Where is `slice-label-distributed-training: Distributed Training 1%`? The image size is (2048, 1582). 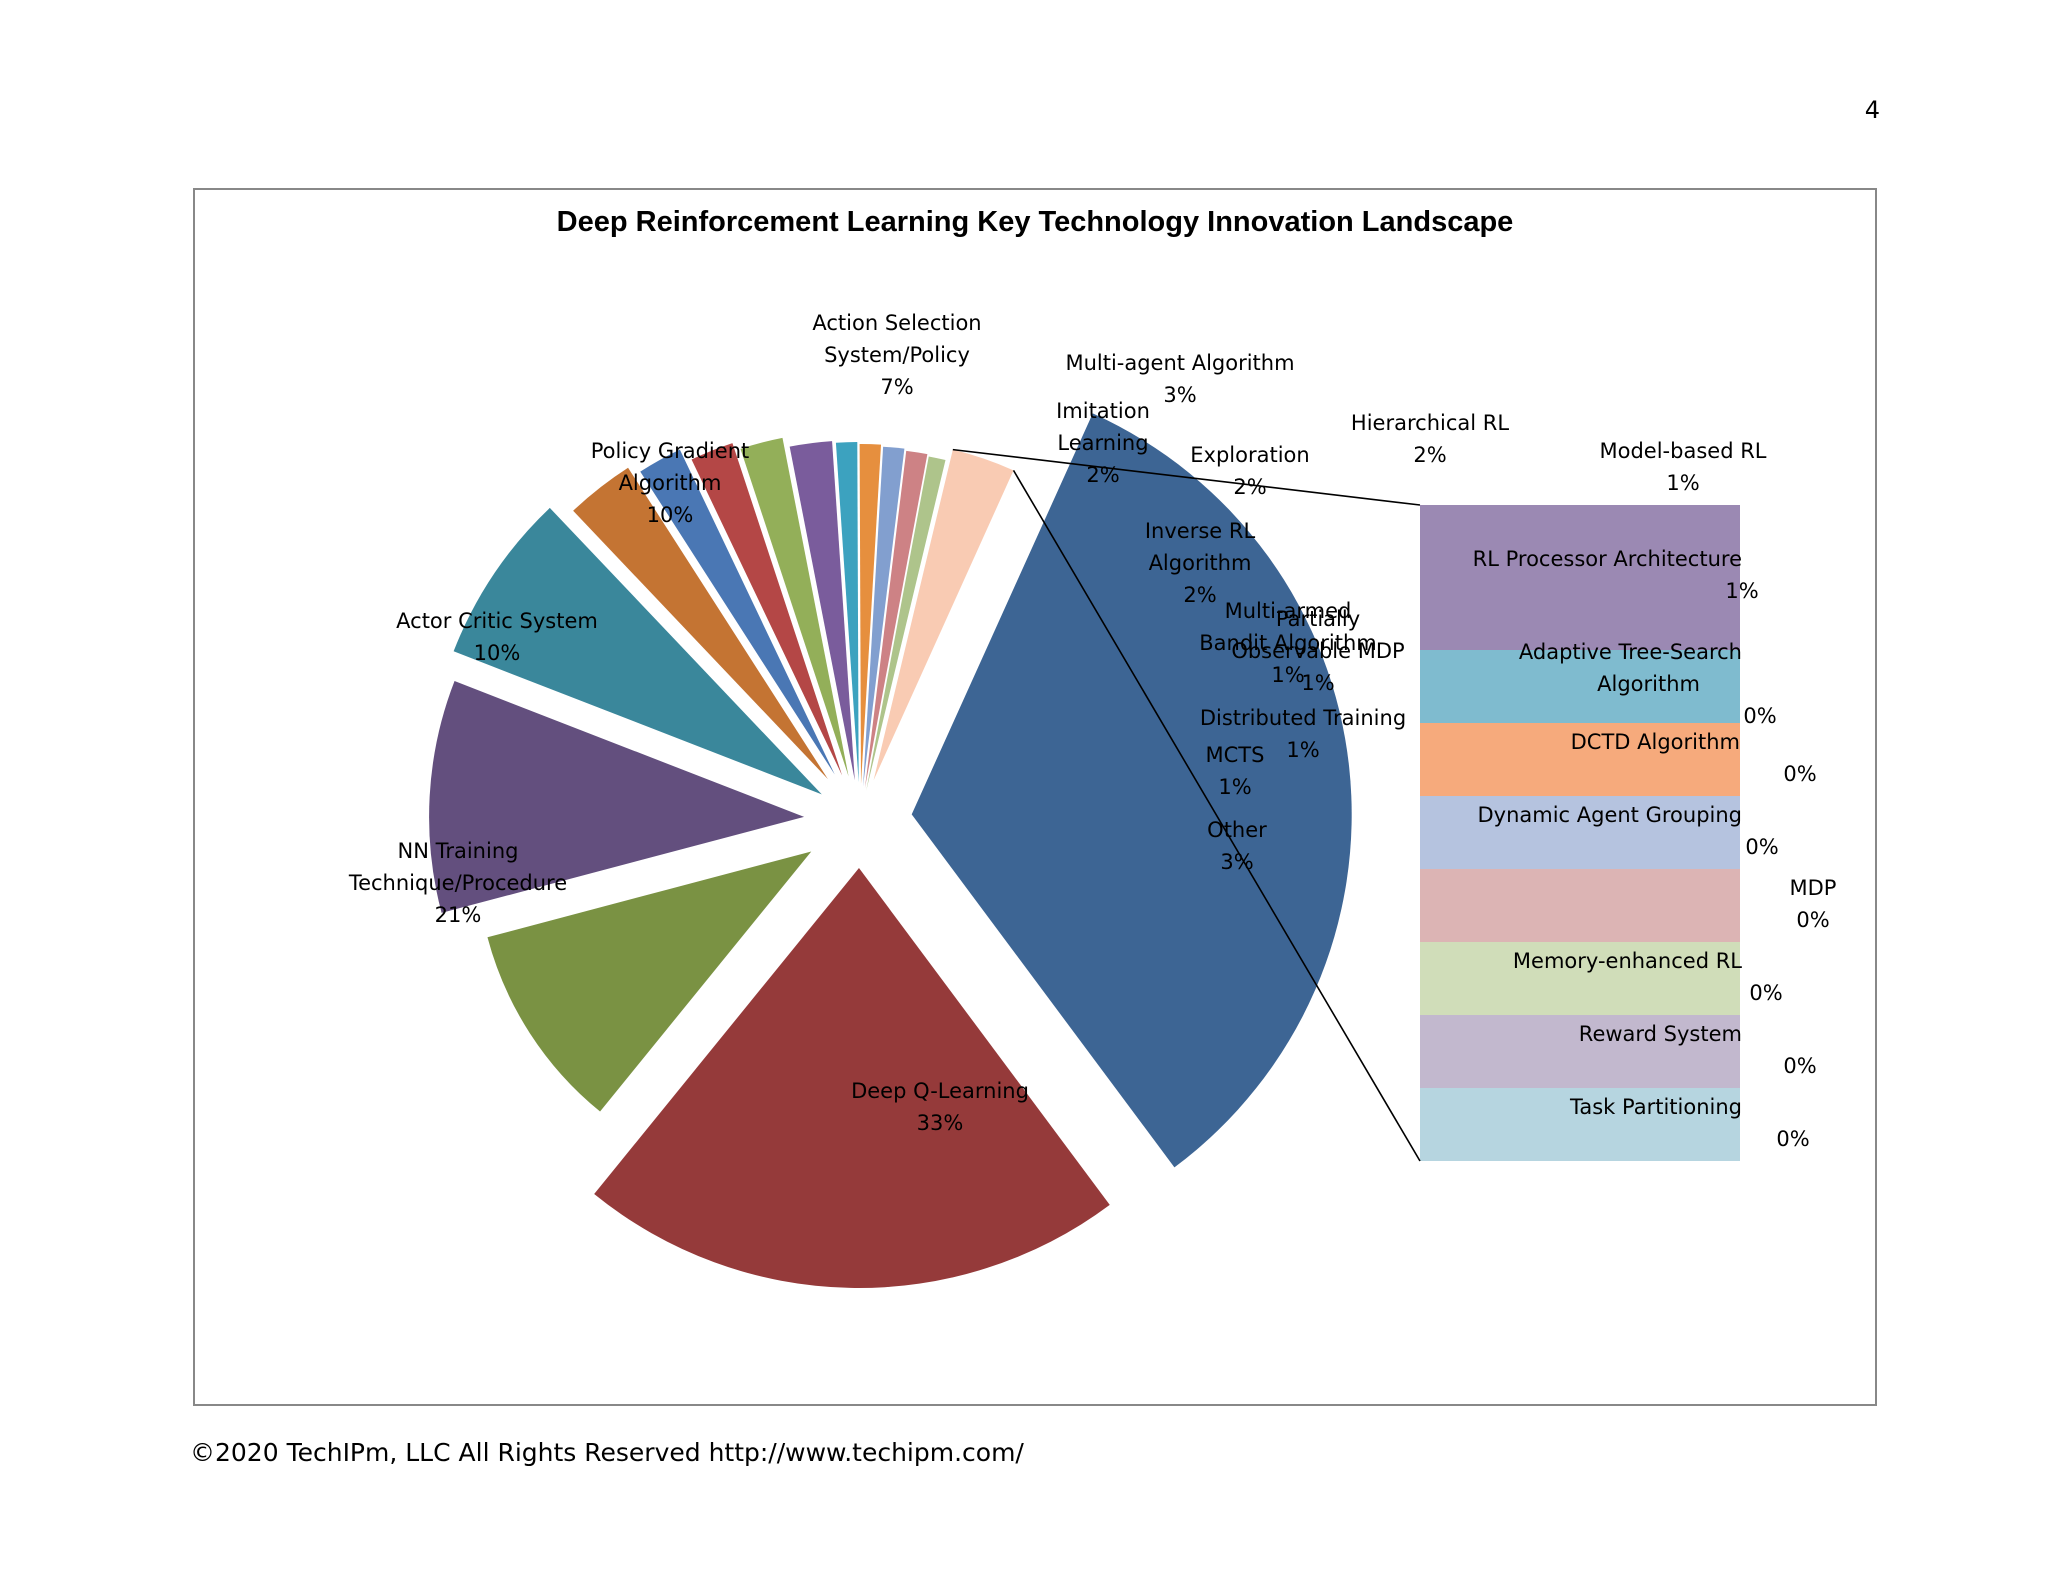 slice-label-distributed-training: Distributed Training 1% is located at coordinates (1303, 734).